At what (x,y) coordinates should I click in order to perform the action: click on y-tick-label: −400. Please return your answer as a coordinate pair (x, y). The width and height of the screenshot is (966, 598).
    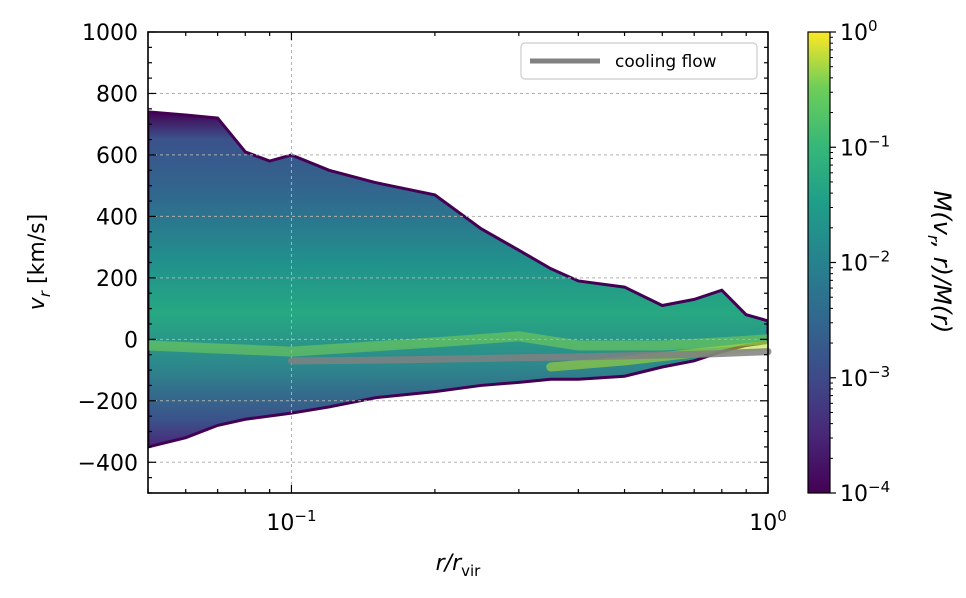
    Looking at the image, I should click on (108, 463).